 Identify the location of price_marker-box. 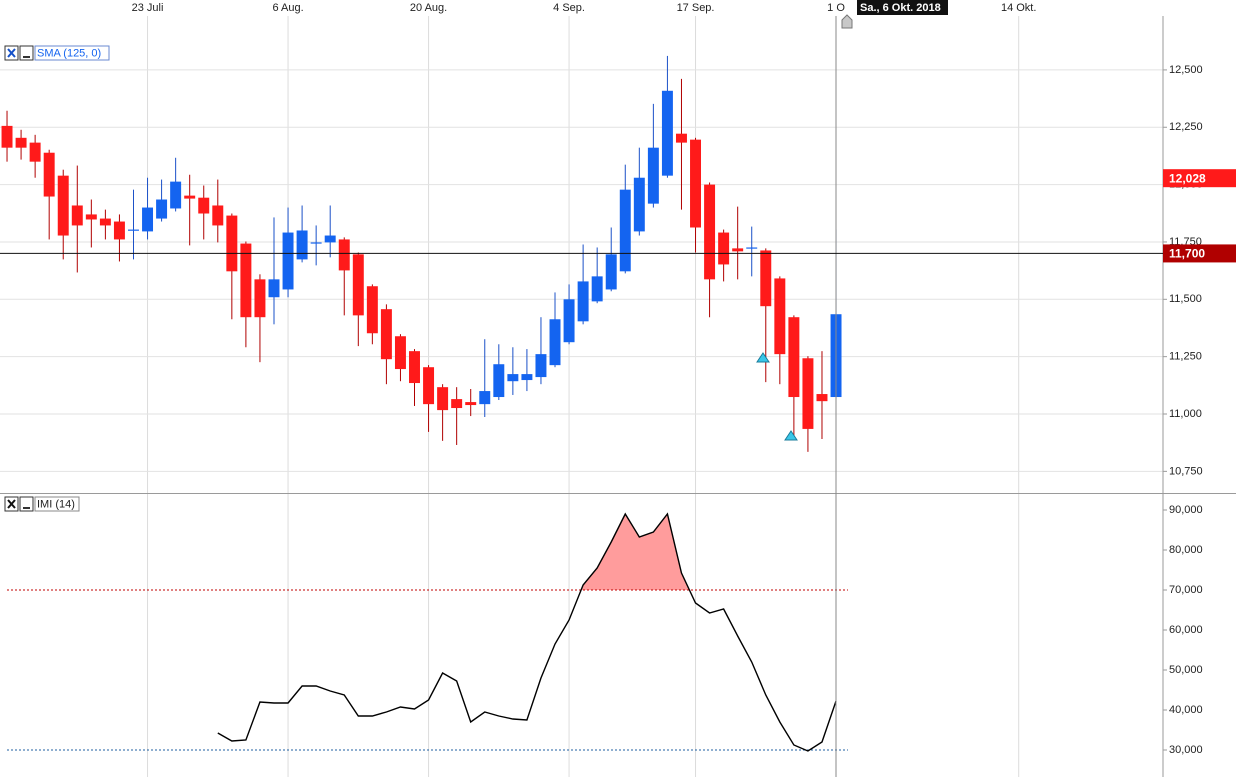
(1199, 178).